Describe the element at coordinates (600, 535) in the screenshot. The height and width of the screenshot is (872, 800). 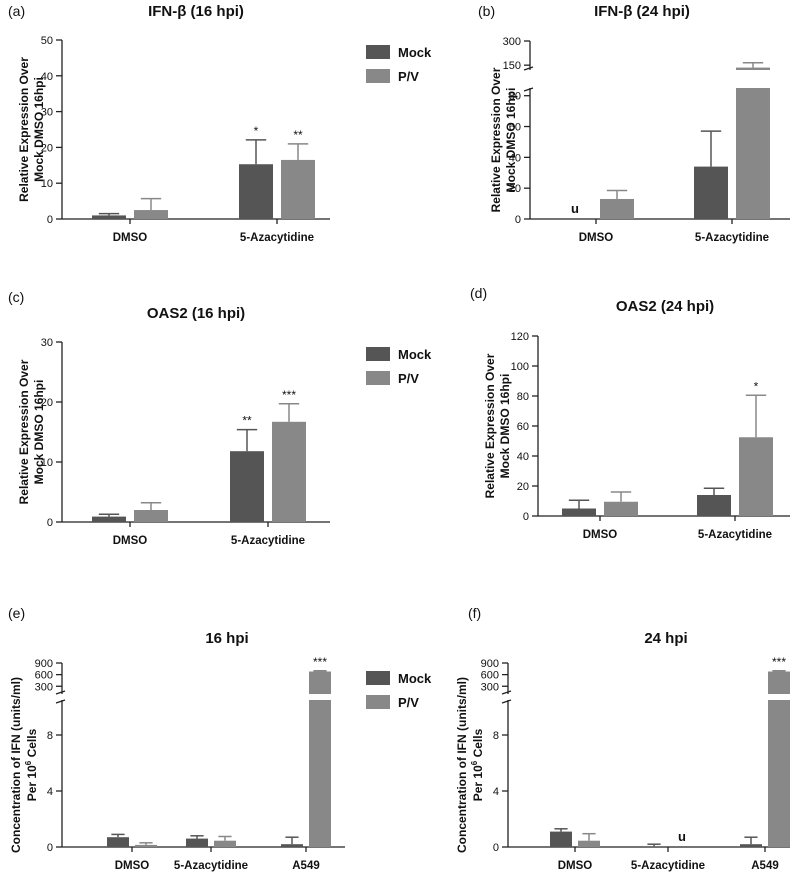
I see `x-tick-label-d-0: DMSO` at that location.